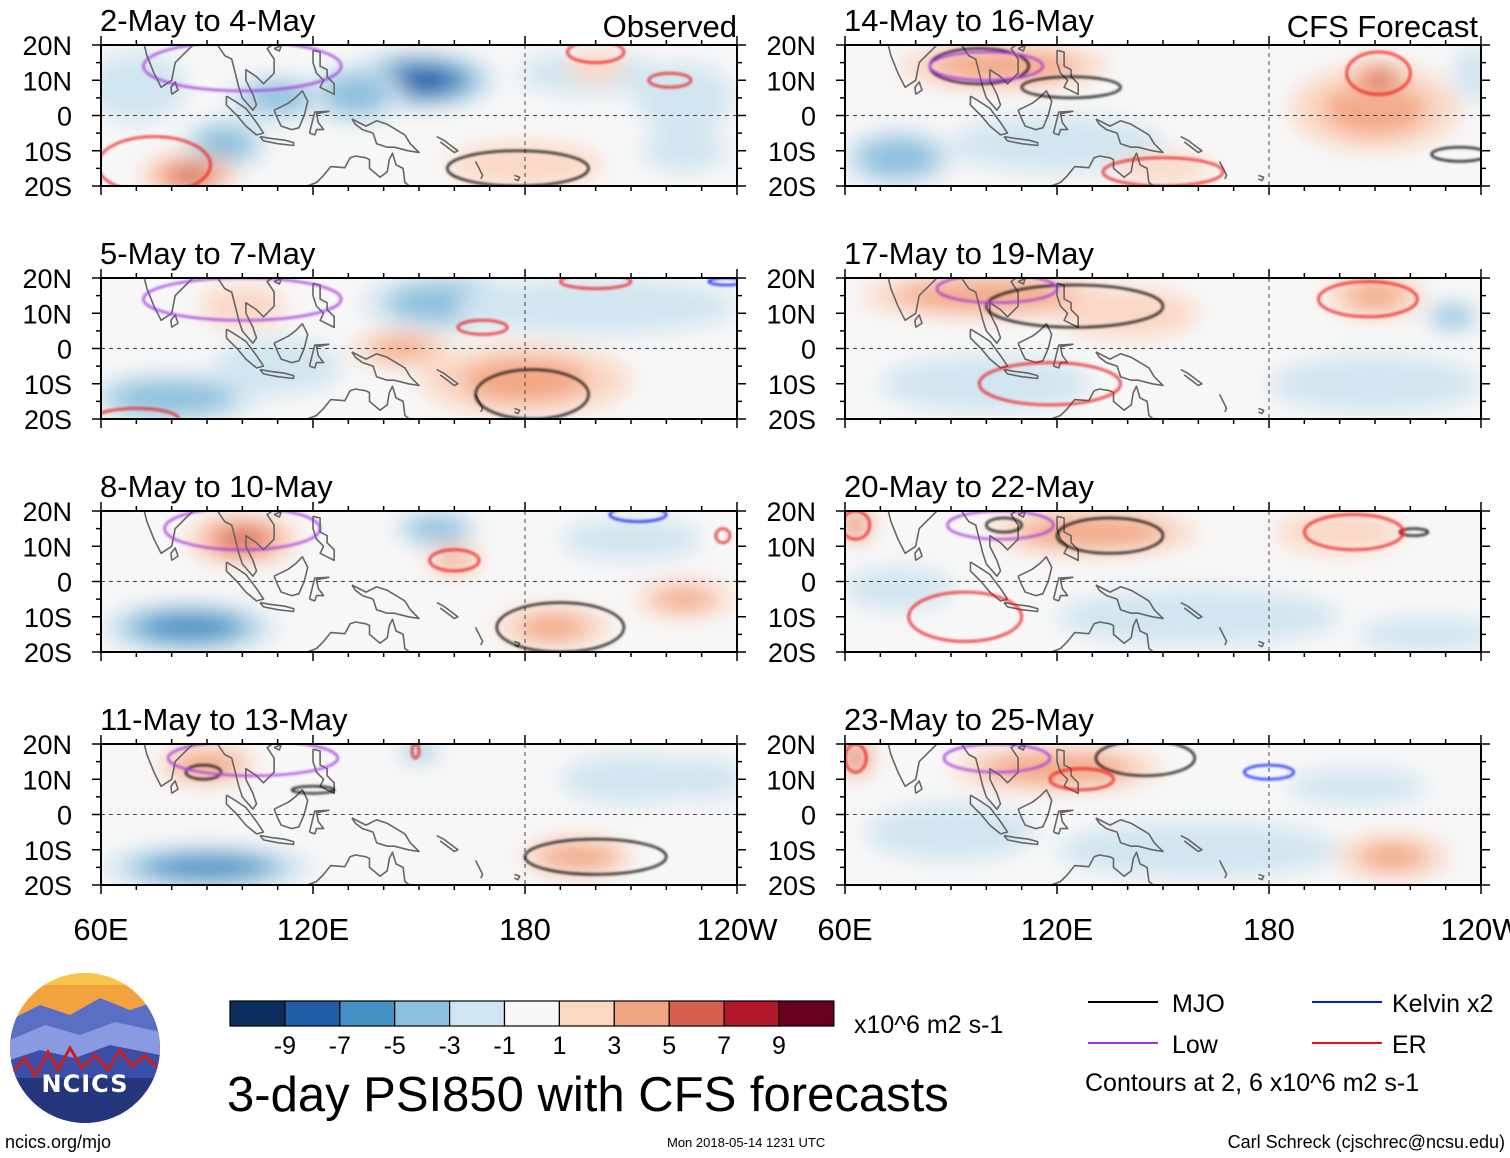 This screenshot has height=1158, width=1510. Describe the element at coordinates (614, 1046) in the screenshot. I see `colorbar-label: 3` at that location.